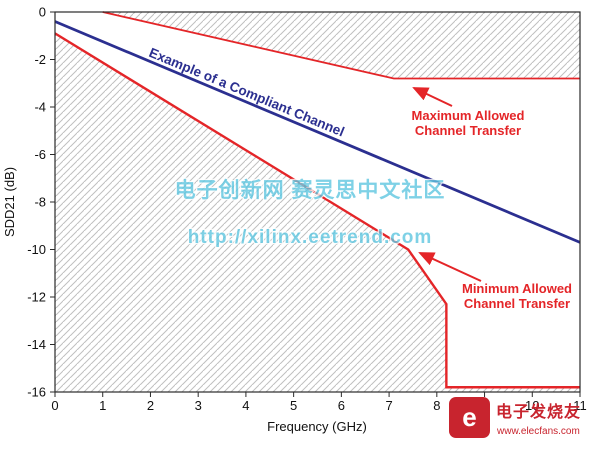 The image size is (600, 449). Describe the element at coordinates (245, 405) in the screenshot. I see `x-tick-label: 4` at that location.